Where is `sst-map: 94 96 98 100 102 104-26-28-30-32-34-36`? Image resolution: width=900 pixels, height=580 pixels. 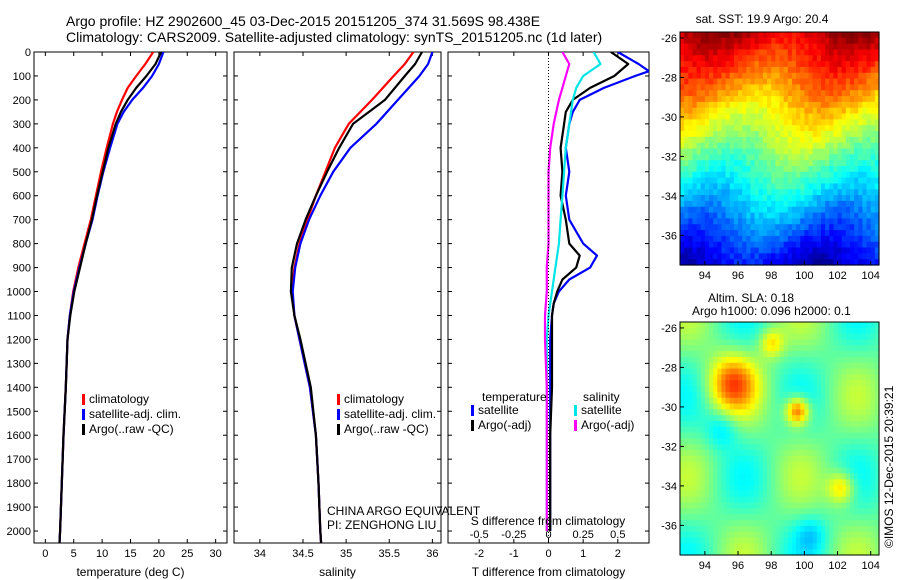
sst-map: 94 96 98 100 102 104-26-28-30-32-34-36 is located at coordinates (770, 156).